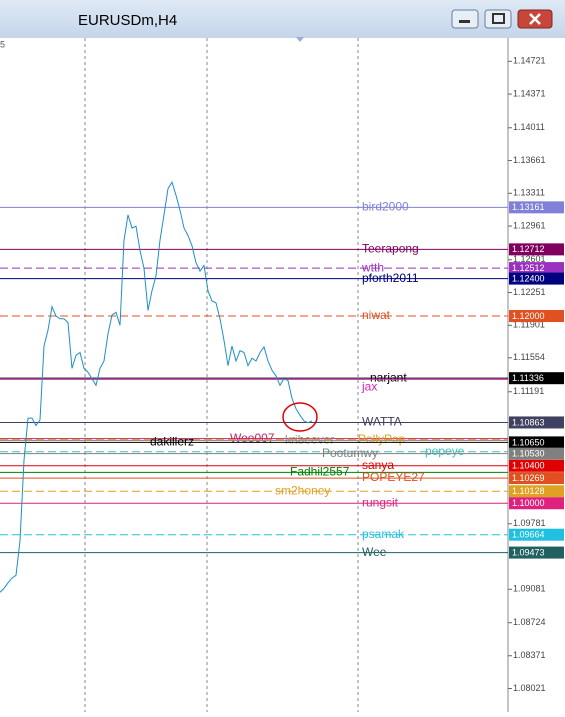  What do you see at coordinates (528, 478) in the screenshot?
I see `price-badge-label: 1.10269` at bounding box center [528, 478].